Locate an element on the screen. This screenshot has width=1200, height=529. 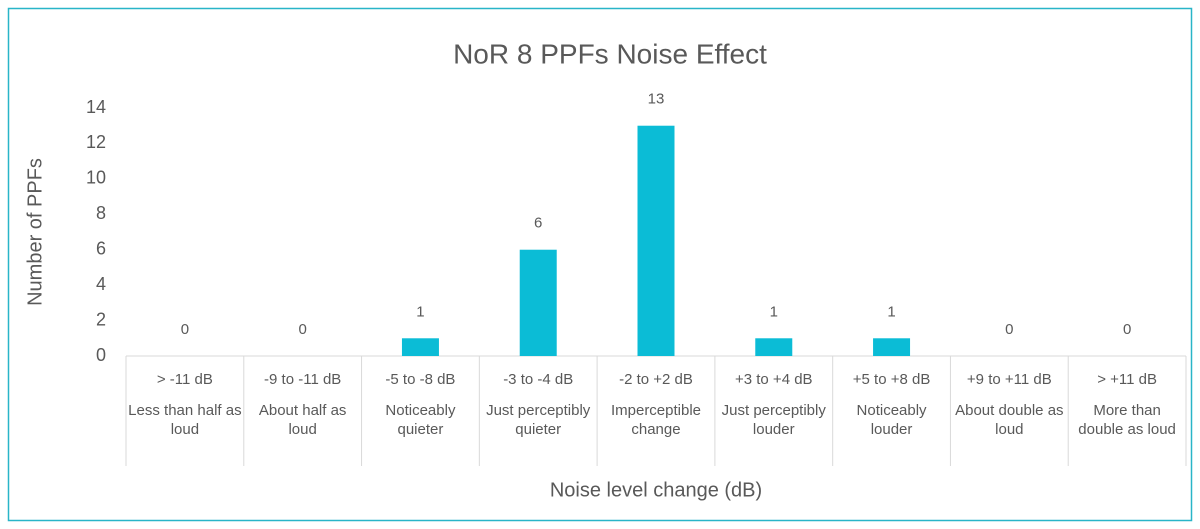
y-tick-label: 2 is located at coordinates (101, 319).